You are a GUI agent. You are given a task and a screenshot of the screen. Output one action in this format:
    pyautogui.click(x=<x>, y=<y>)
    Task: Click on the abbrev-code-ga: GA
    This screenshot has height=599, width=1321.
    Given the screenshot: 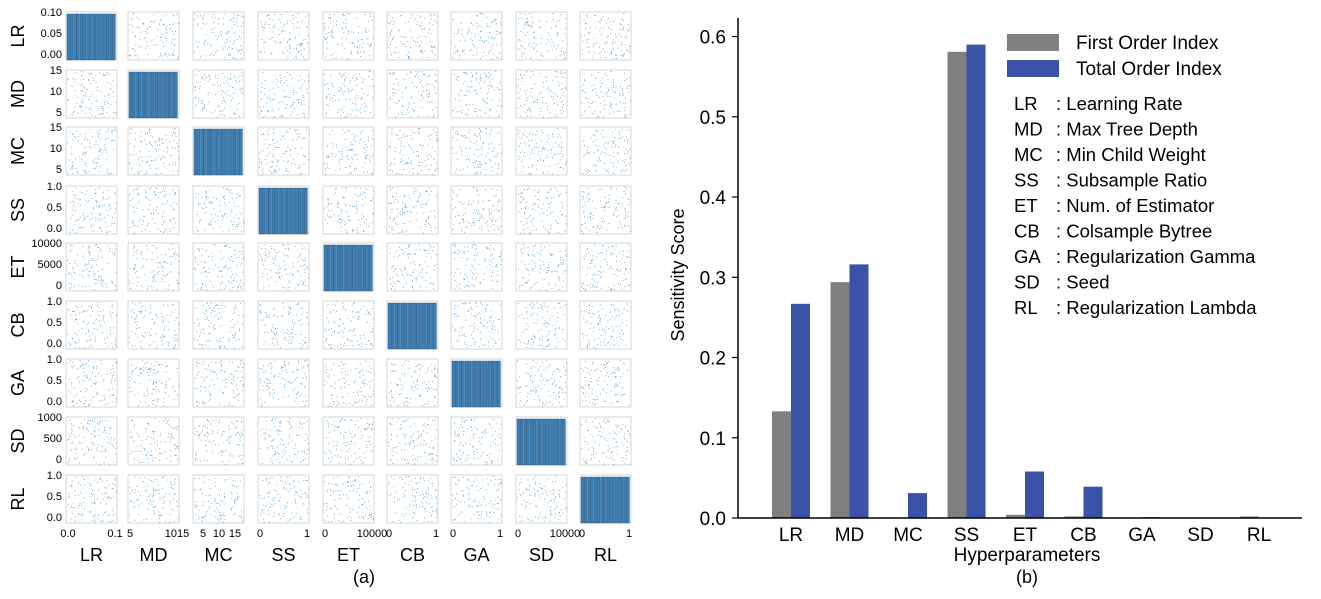 What is the action you would take?
    pyautogui.click(x=1027, y=256)
    